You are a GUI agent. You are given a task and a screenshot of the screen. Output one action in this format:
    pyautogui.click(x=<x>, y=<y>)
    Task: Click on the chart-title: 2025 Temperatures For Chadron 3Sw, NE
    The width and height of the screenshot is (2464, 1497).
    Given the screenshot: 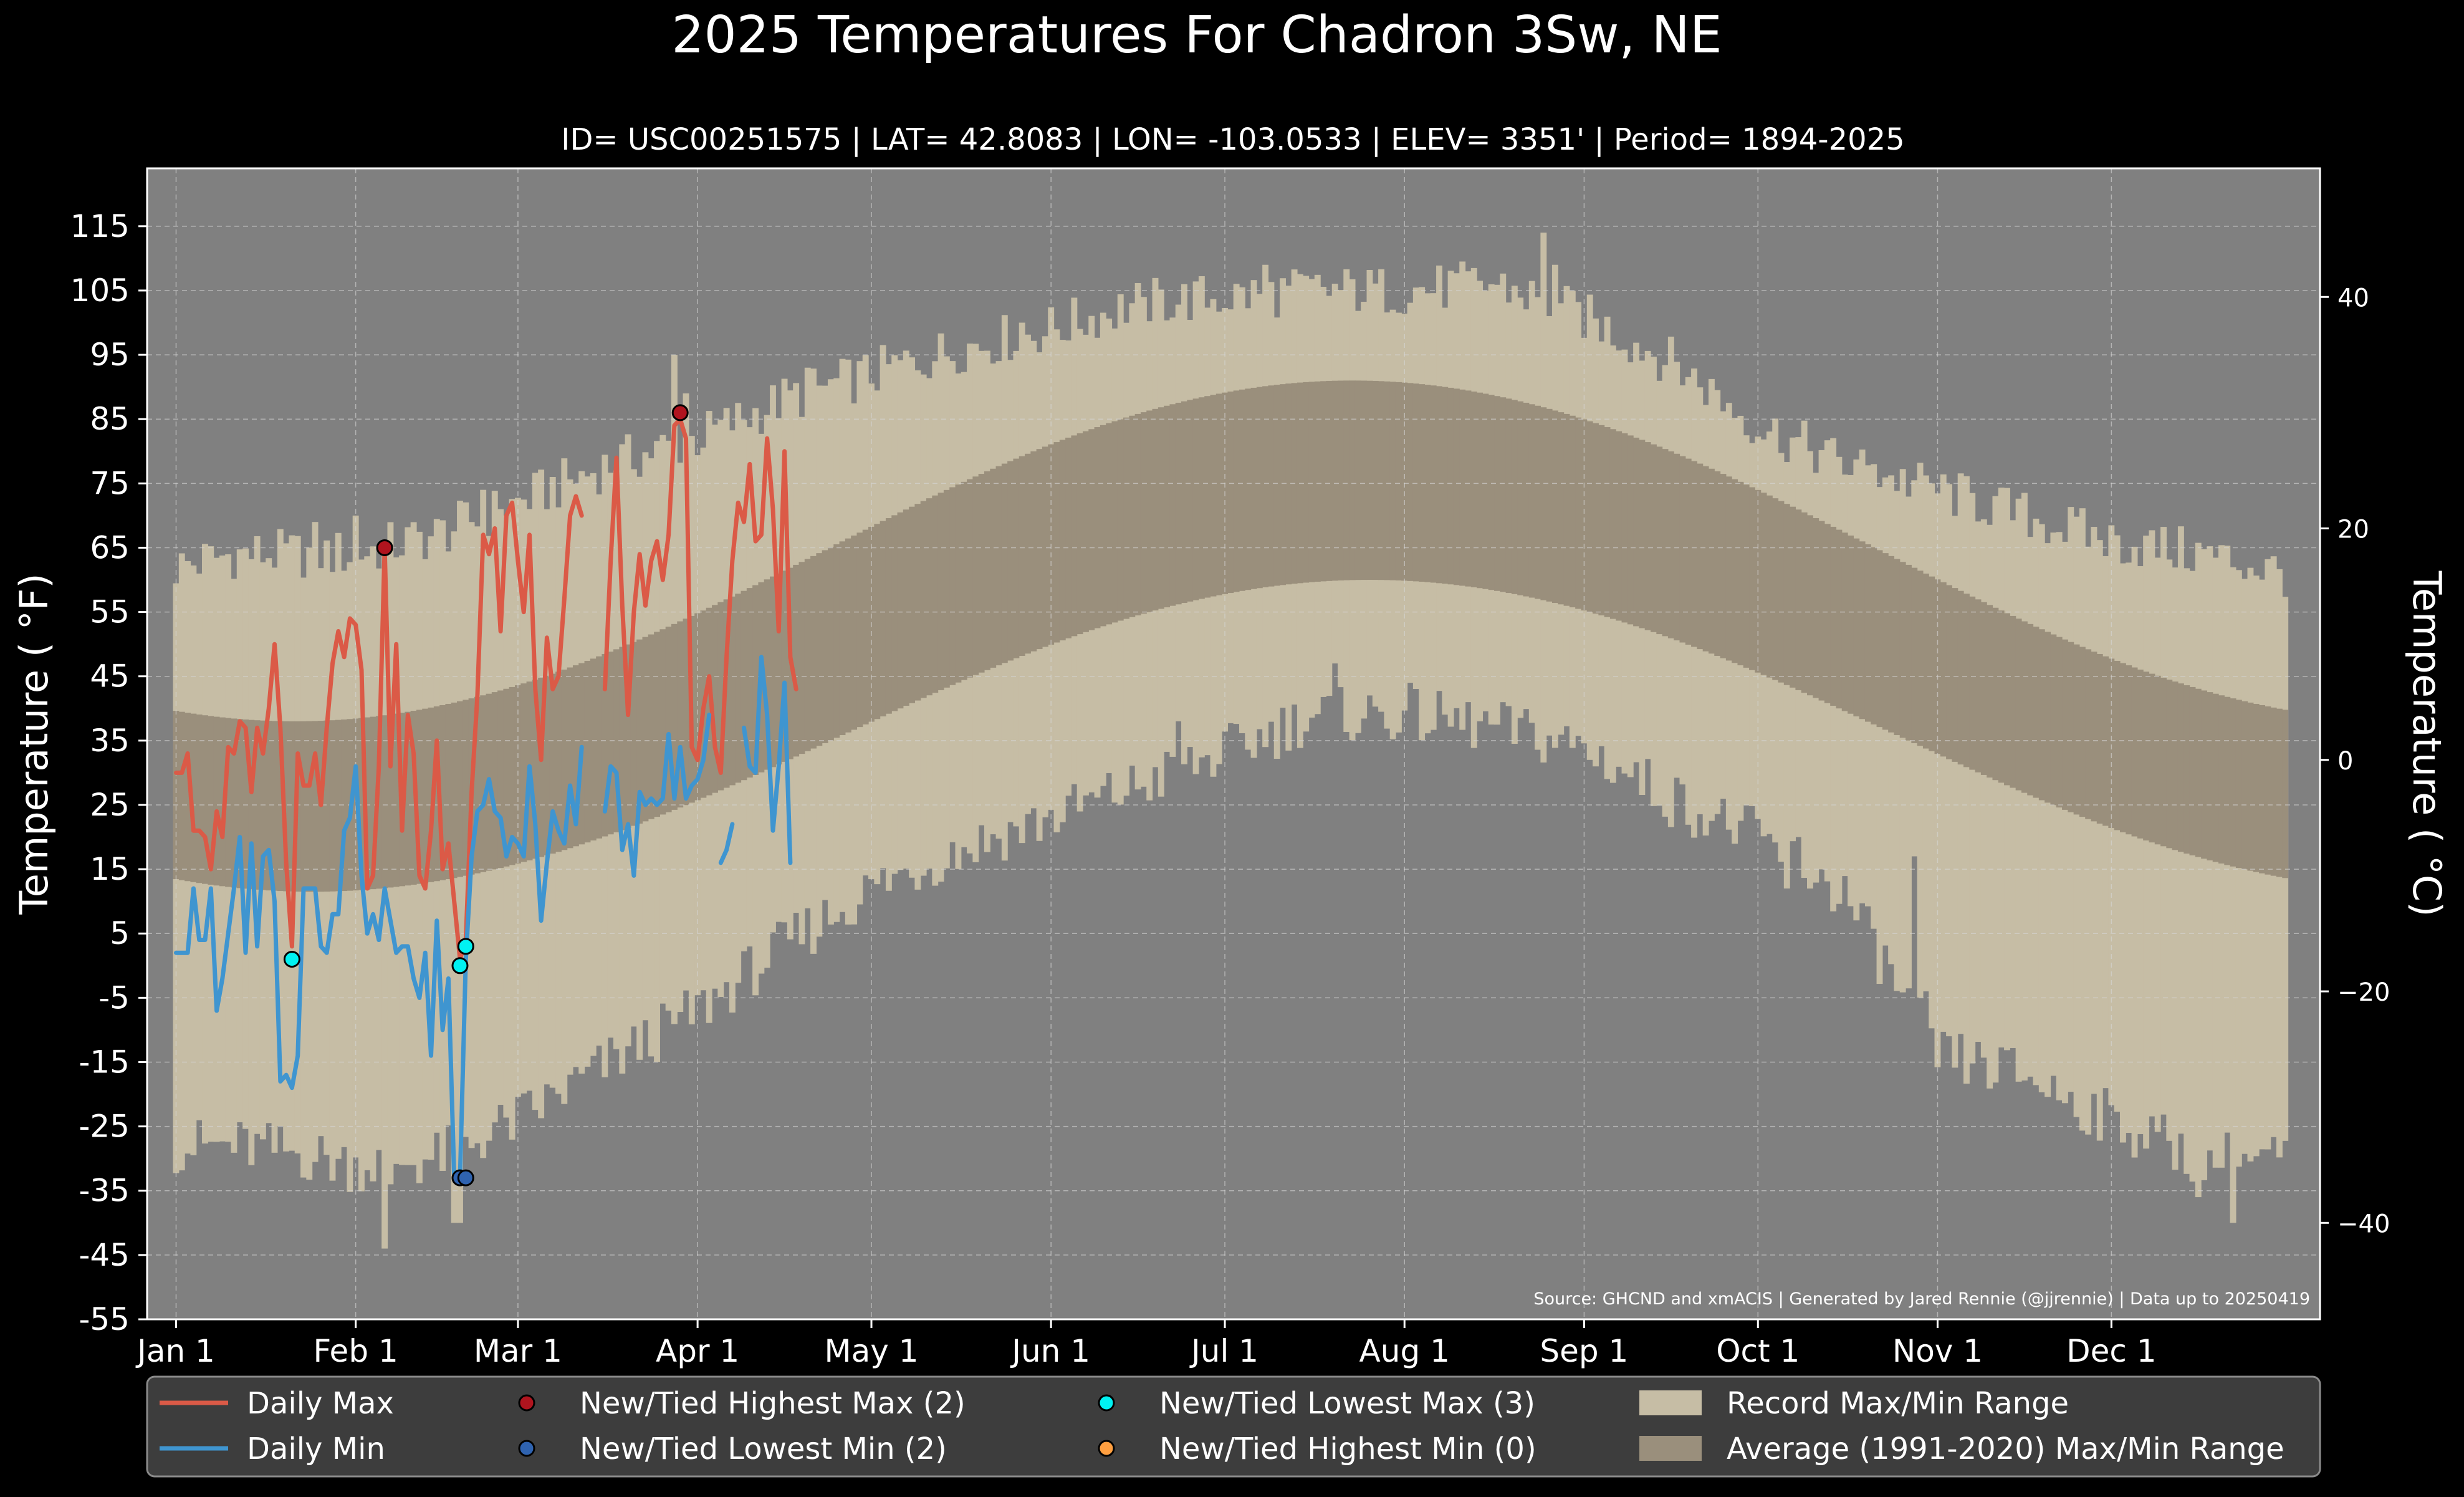 What is the action you would take?
    pyautogui.click(x=1196, y=35)
    